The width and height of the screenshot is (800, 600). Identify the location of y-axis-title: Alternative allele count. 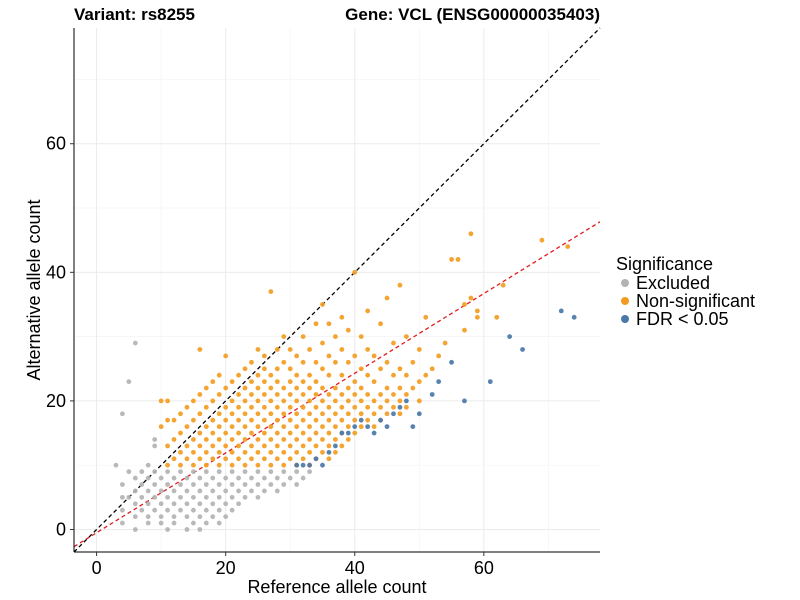
(34, 289).